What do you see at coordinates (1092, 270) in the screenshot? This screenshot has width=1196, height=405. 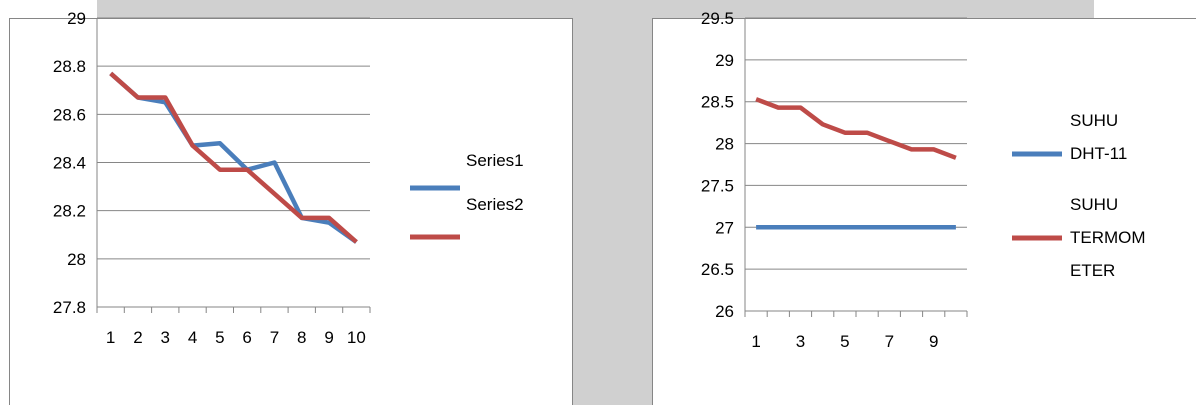 I see `legend2-label-series2-line: ETER` at bounding box center [1092, 270].